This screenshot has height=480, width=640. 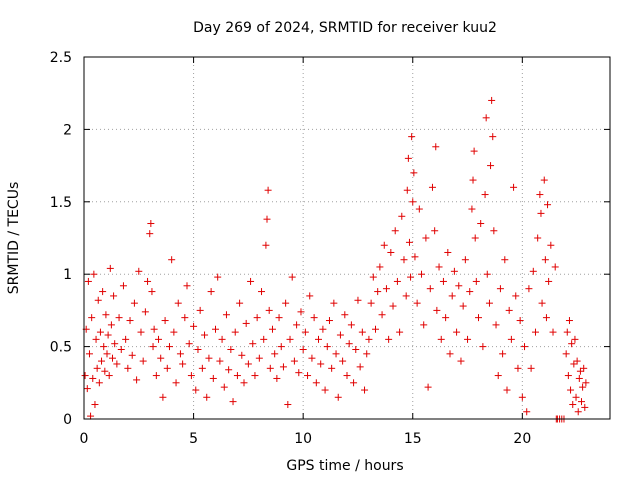 What do you see at coordinates (61, 203) in the screenshot?
I see `y-tick-label: 1.5` at bounding box center [61, 203].